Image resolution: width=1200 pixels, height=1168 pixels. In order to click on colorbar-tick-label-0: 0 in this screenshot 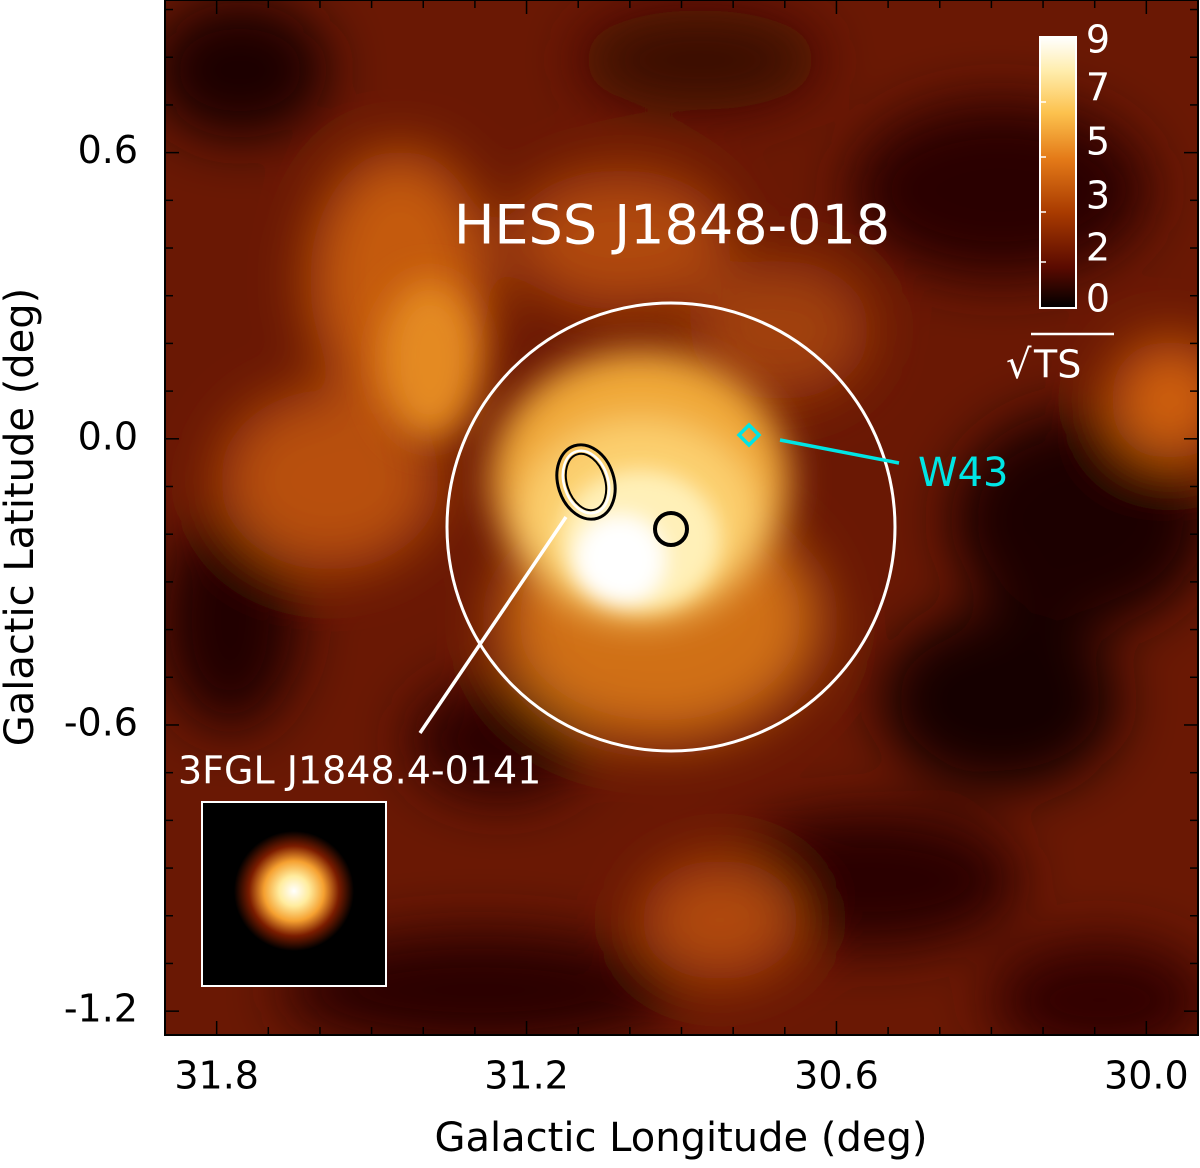, I will do `click(1098, 299)`.